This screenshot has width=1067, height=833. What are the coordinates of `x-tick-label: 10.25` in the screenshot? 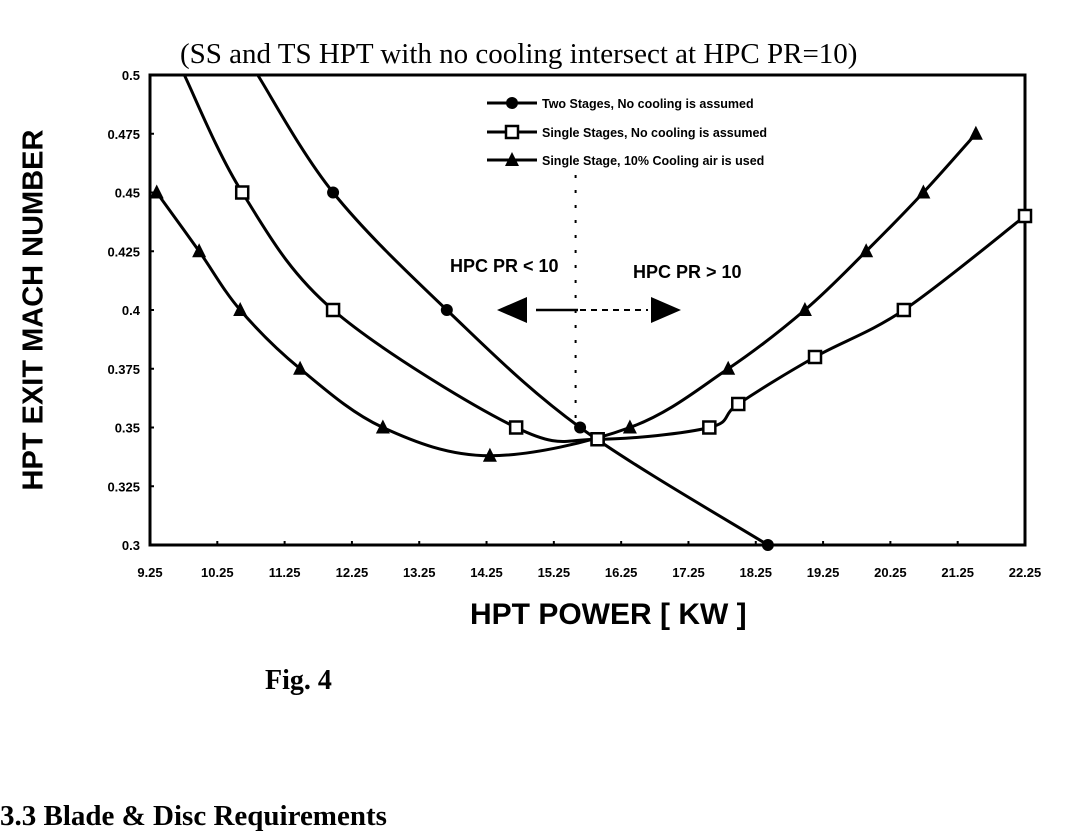 It's located at (217, 572).